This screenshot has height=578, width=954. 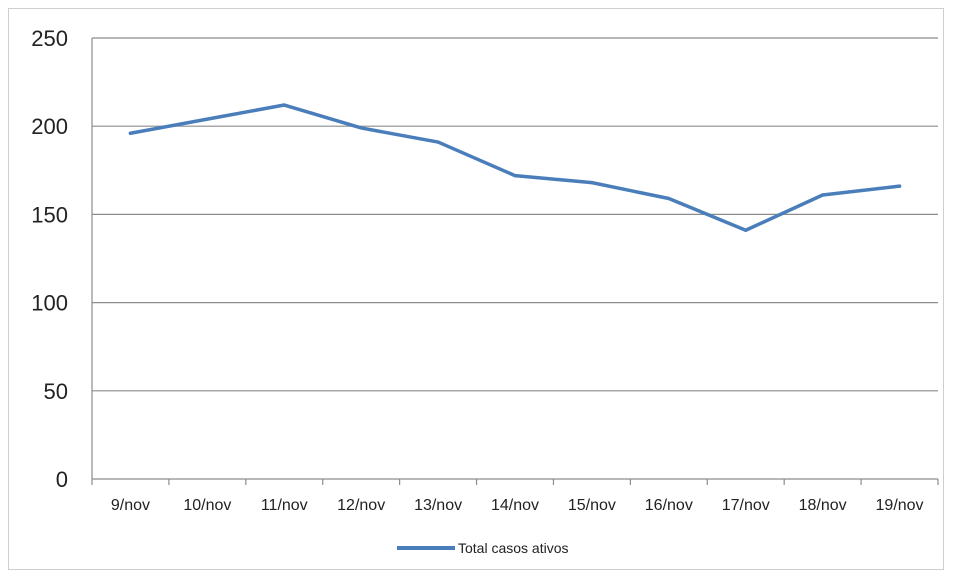 I want to click on y-axis-ticks: 0 50 100 150 200 250, so click(x=49, y=259).